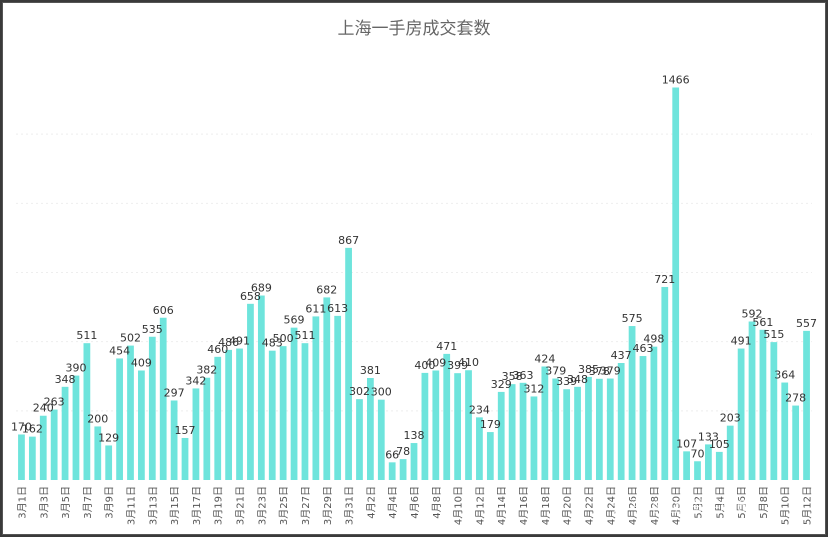 The width and height of the screenshot is (828, 537). What do you see at coordinates (197, 505) in the screenshot?
I see `x-tick-label: 3月17日` at bounding box center [197, 505].